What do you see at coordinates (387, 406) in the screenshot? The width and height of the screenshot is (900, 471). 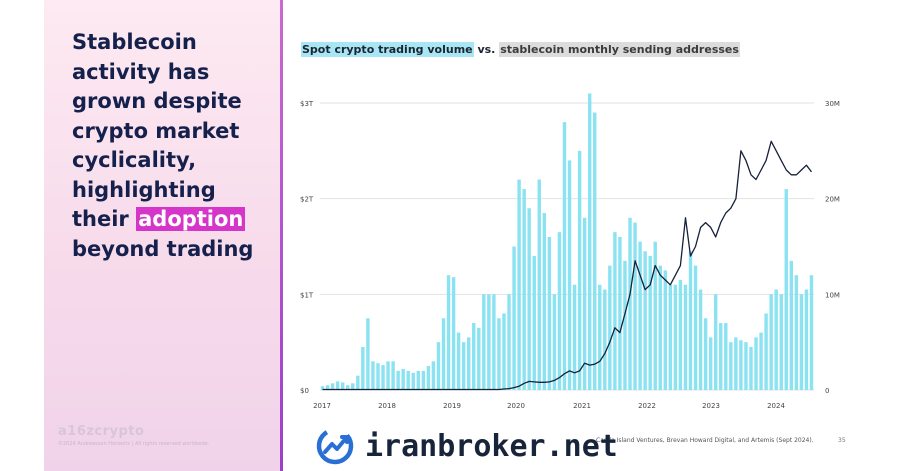 I see `x-tick-label: 2018` at bounding box center [387, 406].